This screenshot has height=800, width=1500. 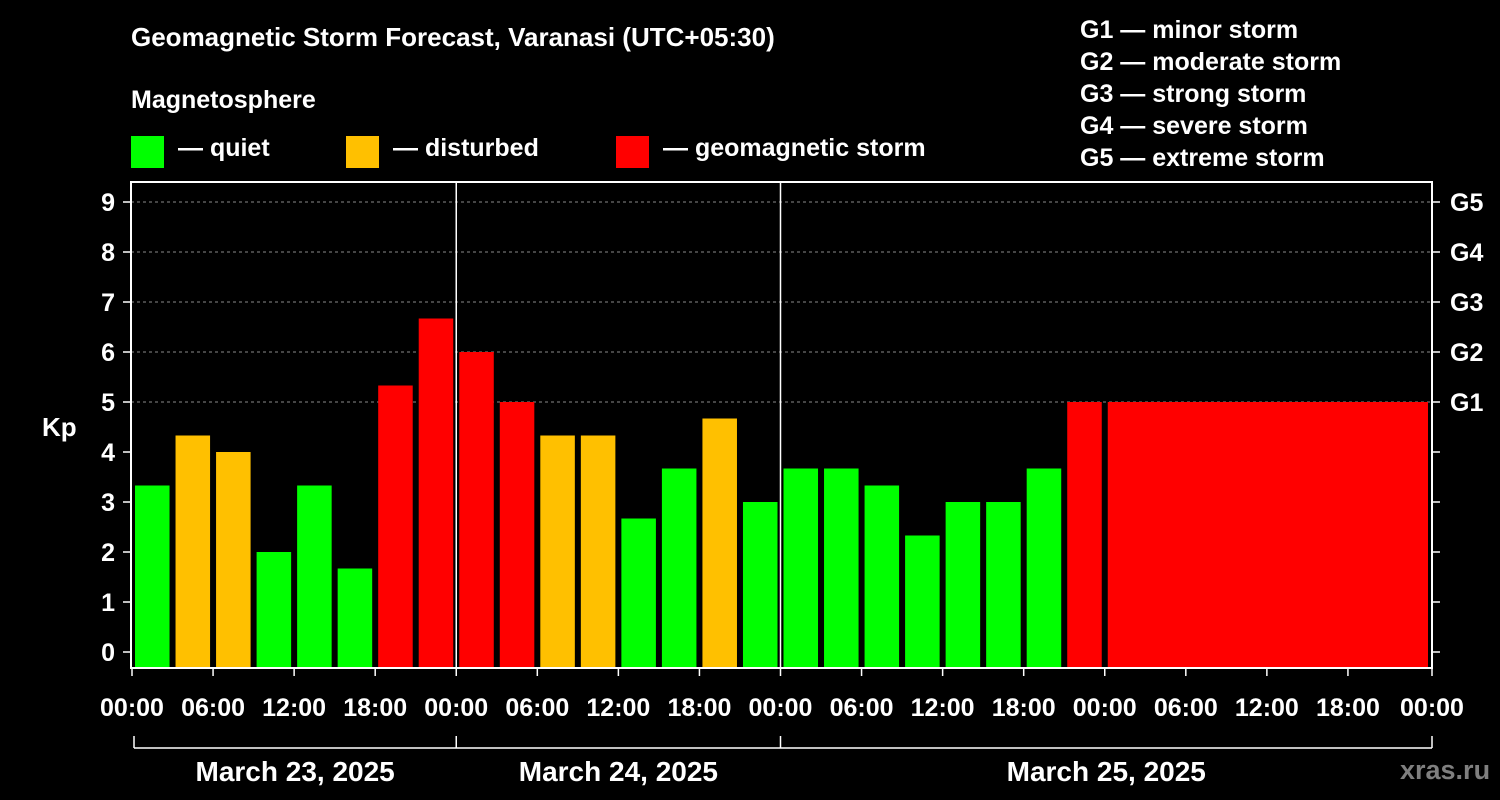 What do you see at coordinates (1193, 94) in the screenshot?
I see `storm-scale-g3: G3 — strong storm` at bounding box center [1193, 94].